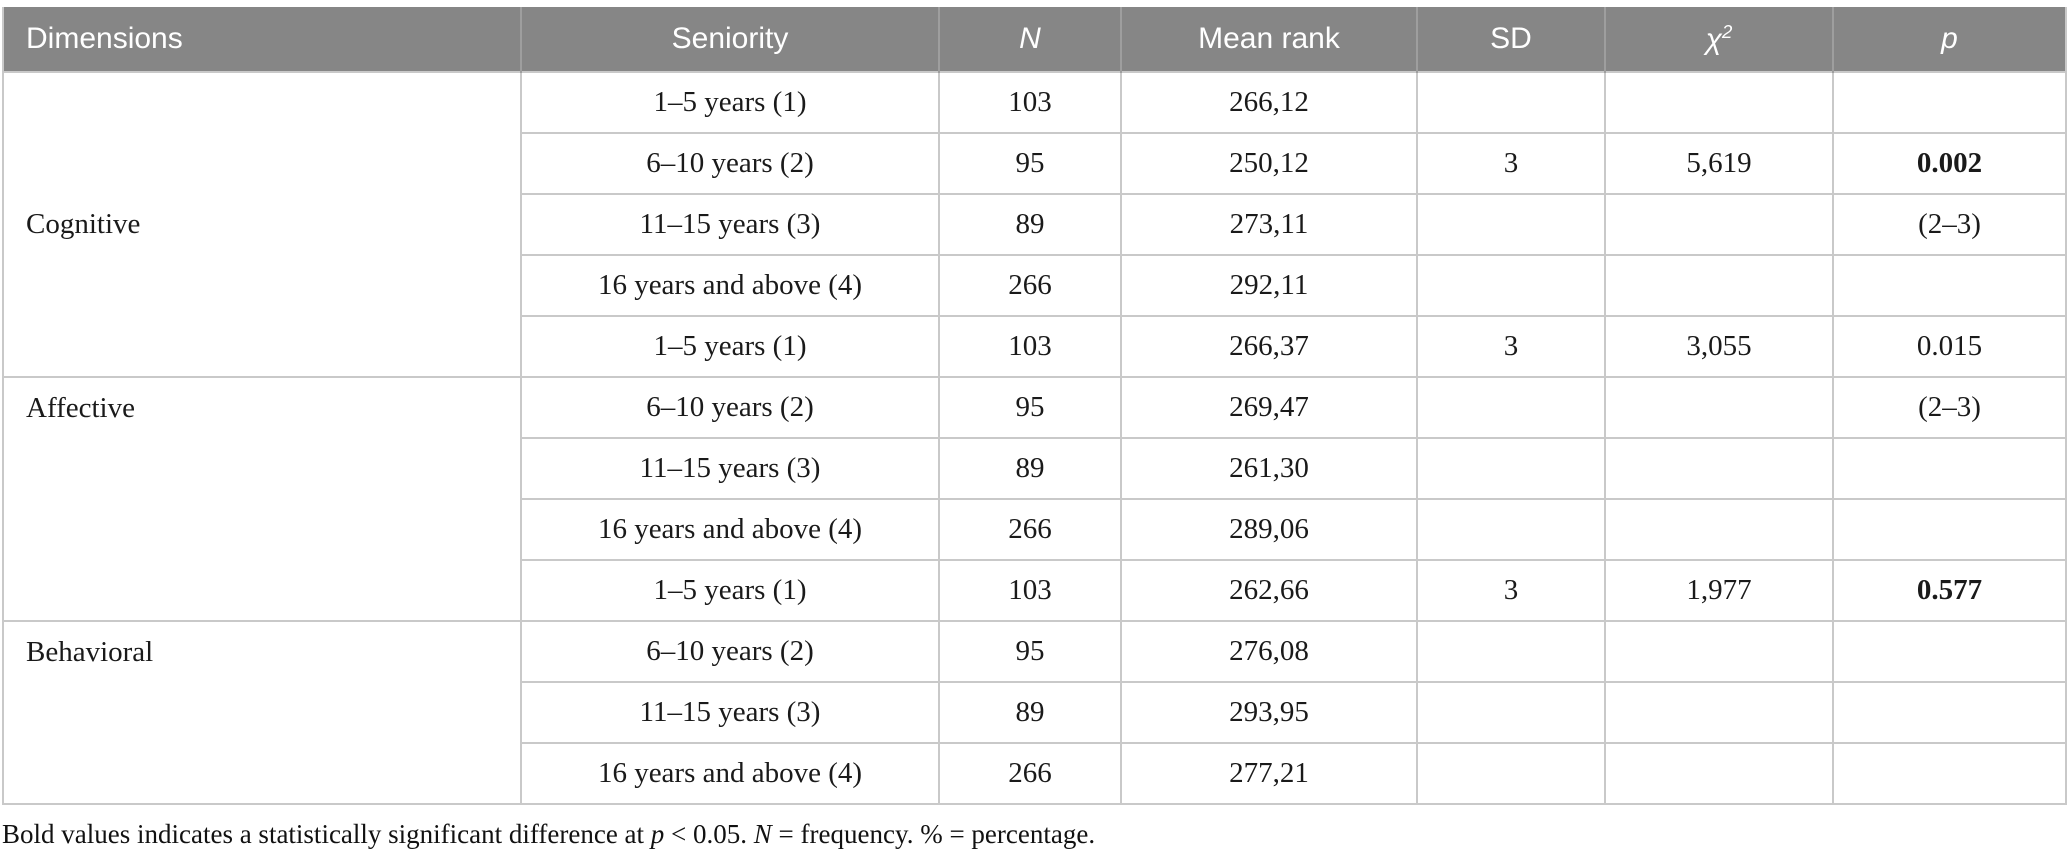 Image resolution: width=2067 pixels, height=864 pixels. What do you see at coordinates (762, 834) in the screenshot?
I see `footnote-n-symbol: N` at bounding box center [762, 834].